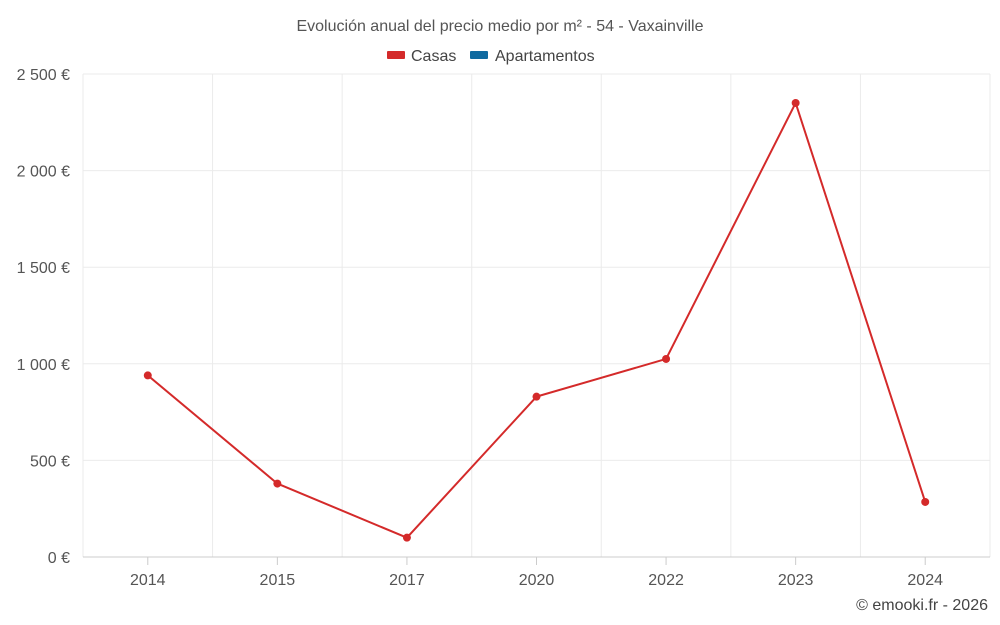  I want to click on x-tick-label: 2023, so click(796, 580).